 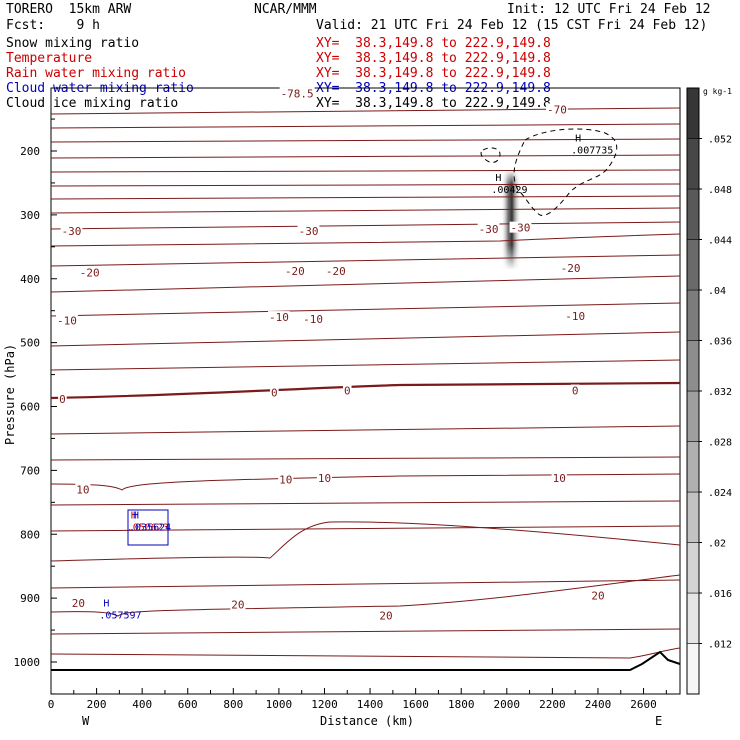 What do you see at coordinates (415, 704) in the screenshot?
I see `x-tick-label: 1600` at bounding box center [415, 704].